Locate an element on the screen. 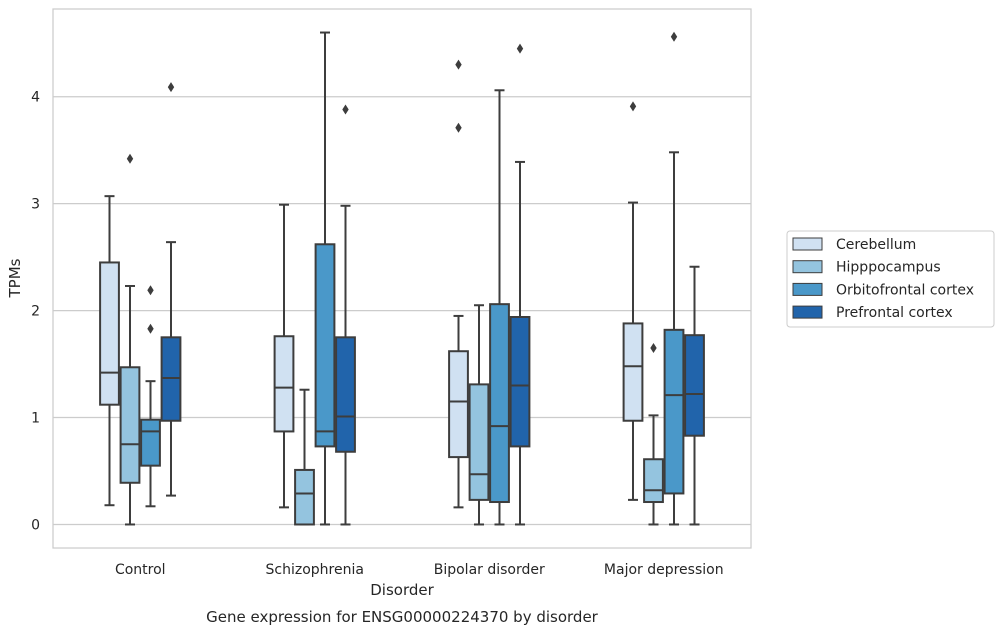 The width and height of the screenshot is (1003, 634). legend-frame is located at coordinates (890, 279).